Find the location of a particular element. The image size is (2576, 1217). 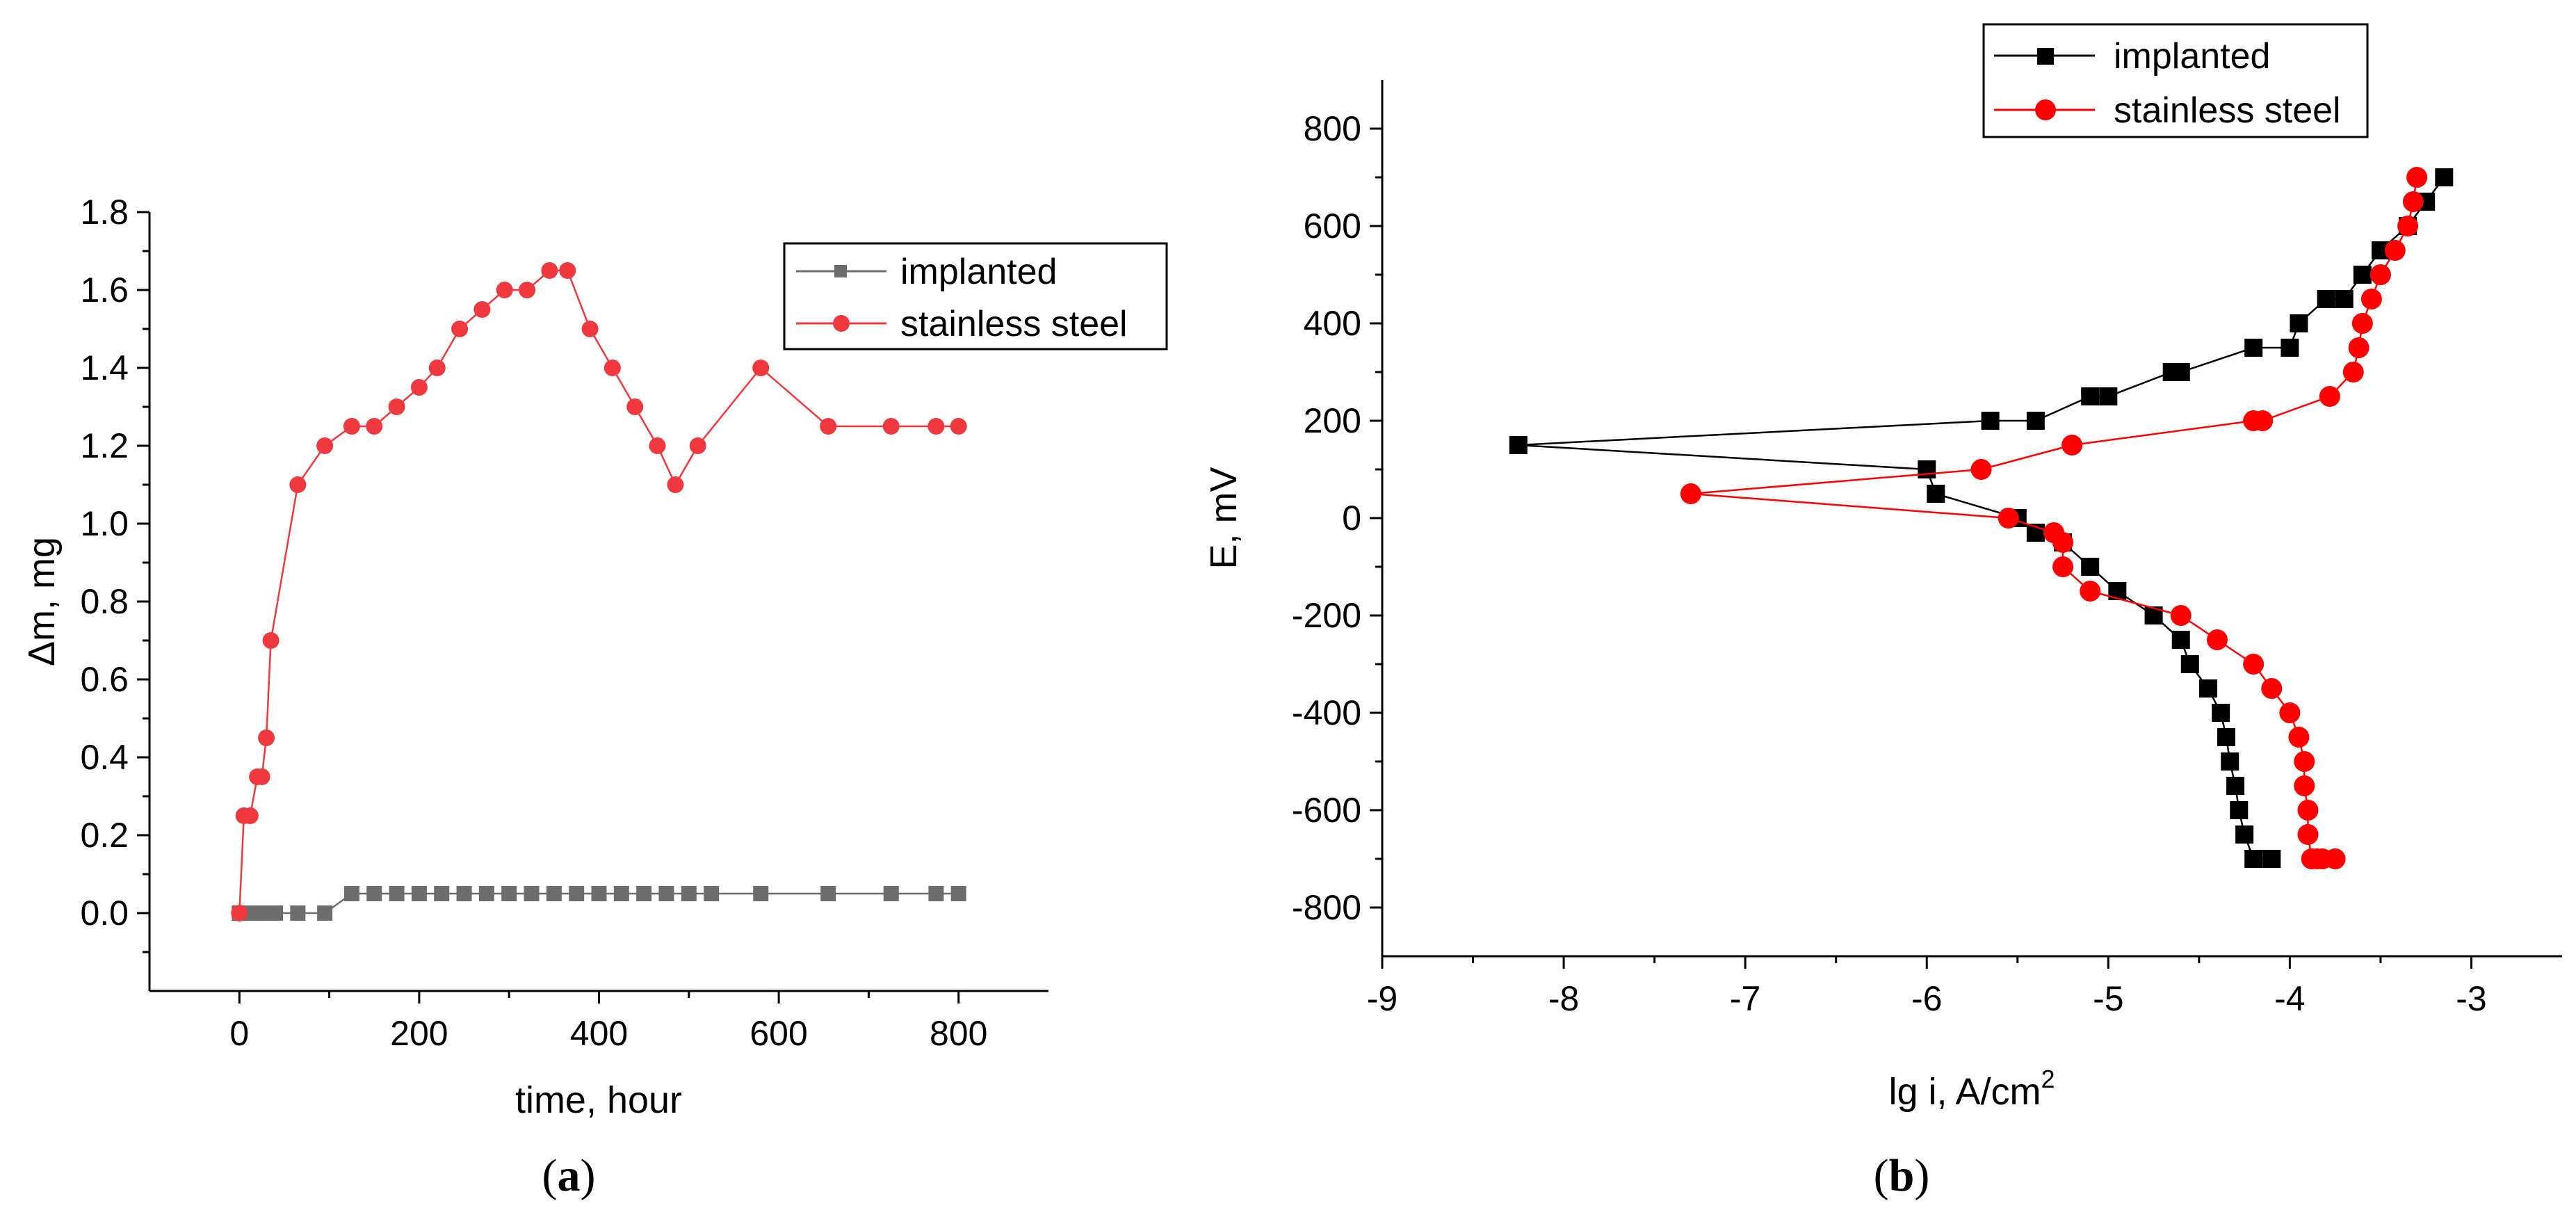

panel-a-y-tick-label: 1.4 is located at coordinates (104, 367).